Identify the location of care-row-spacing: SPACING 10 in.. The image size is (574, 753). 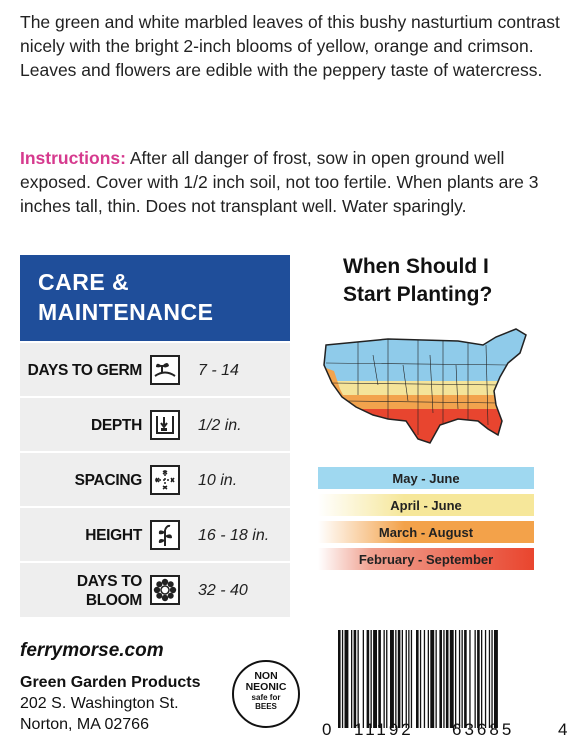
(155, 478).